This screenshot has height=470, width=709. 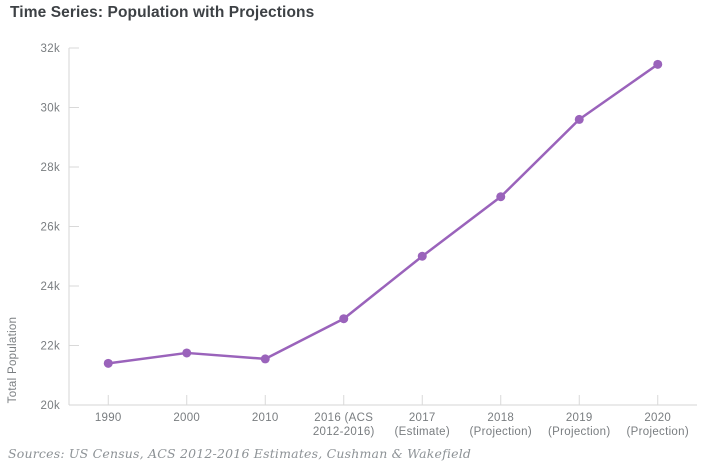 I want to click on y-tick-label: 22k, so click(x=50, y=347).